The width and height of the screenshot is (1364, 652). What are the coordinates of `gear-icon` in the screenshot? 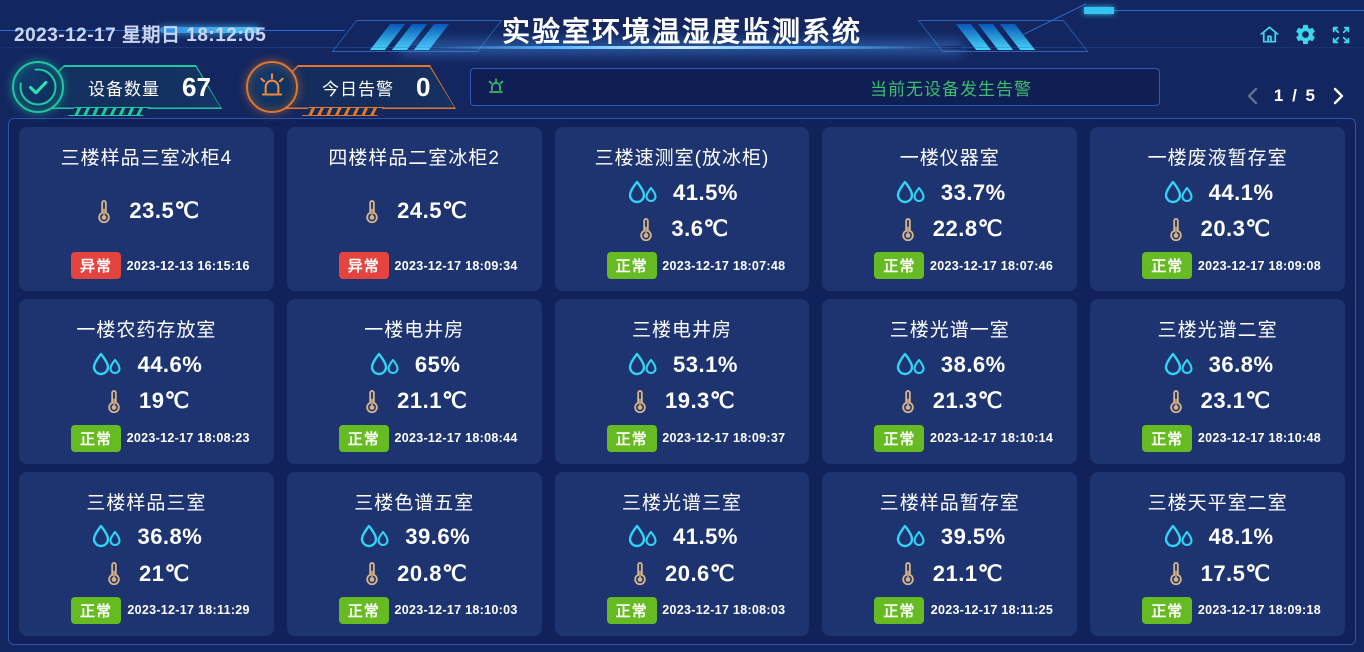 It's located at (1305, 34).